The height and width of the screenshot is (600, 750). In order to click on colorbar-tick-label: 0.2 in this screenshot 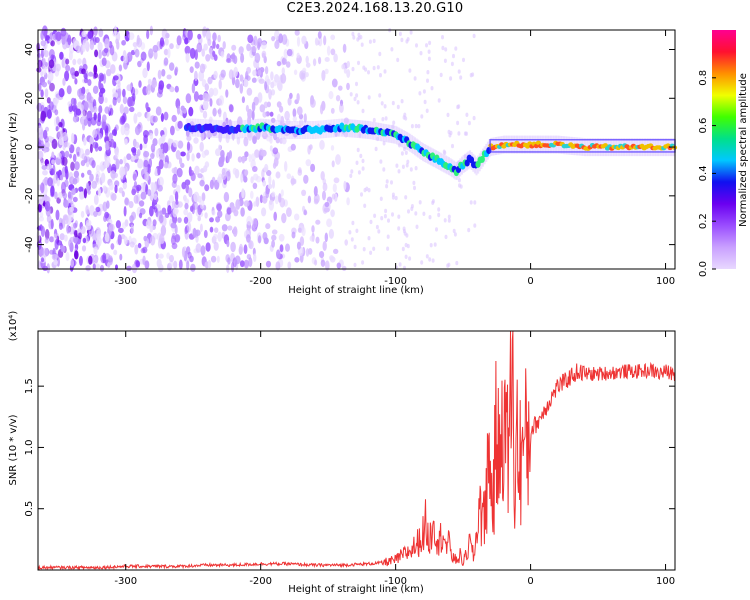, I will do `click(703, 221)`.